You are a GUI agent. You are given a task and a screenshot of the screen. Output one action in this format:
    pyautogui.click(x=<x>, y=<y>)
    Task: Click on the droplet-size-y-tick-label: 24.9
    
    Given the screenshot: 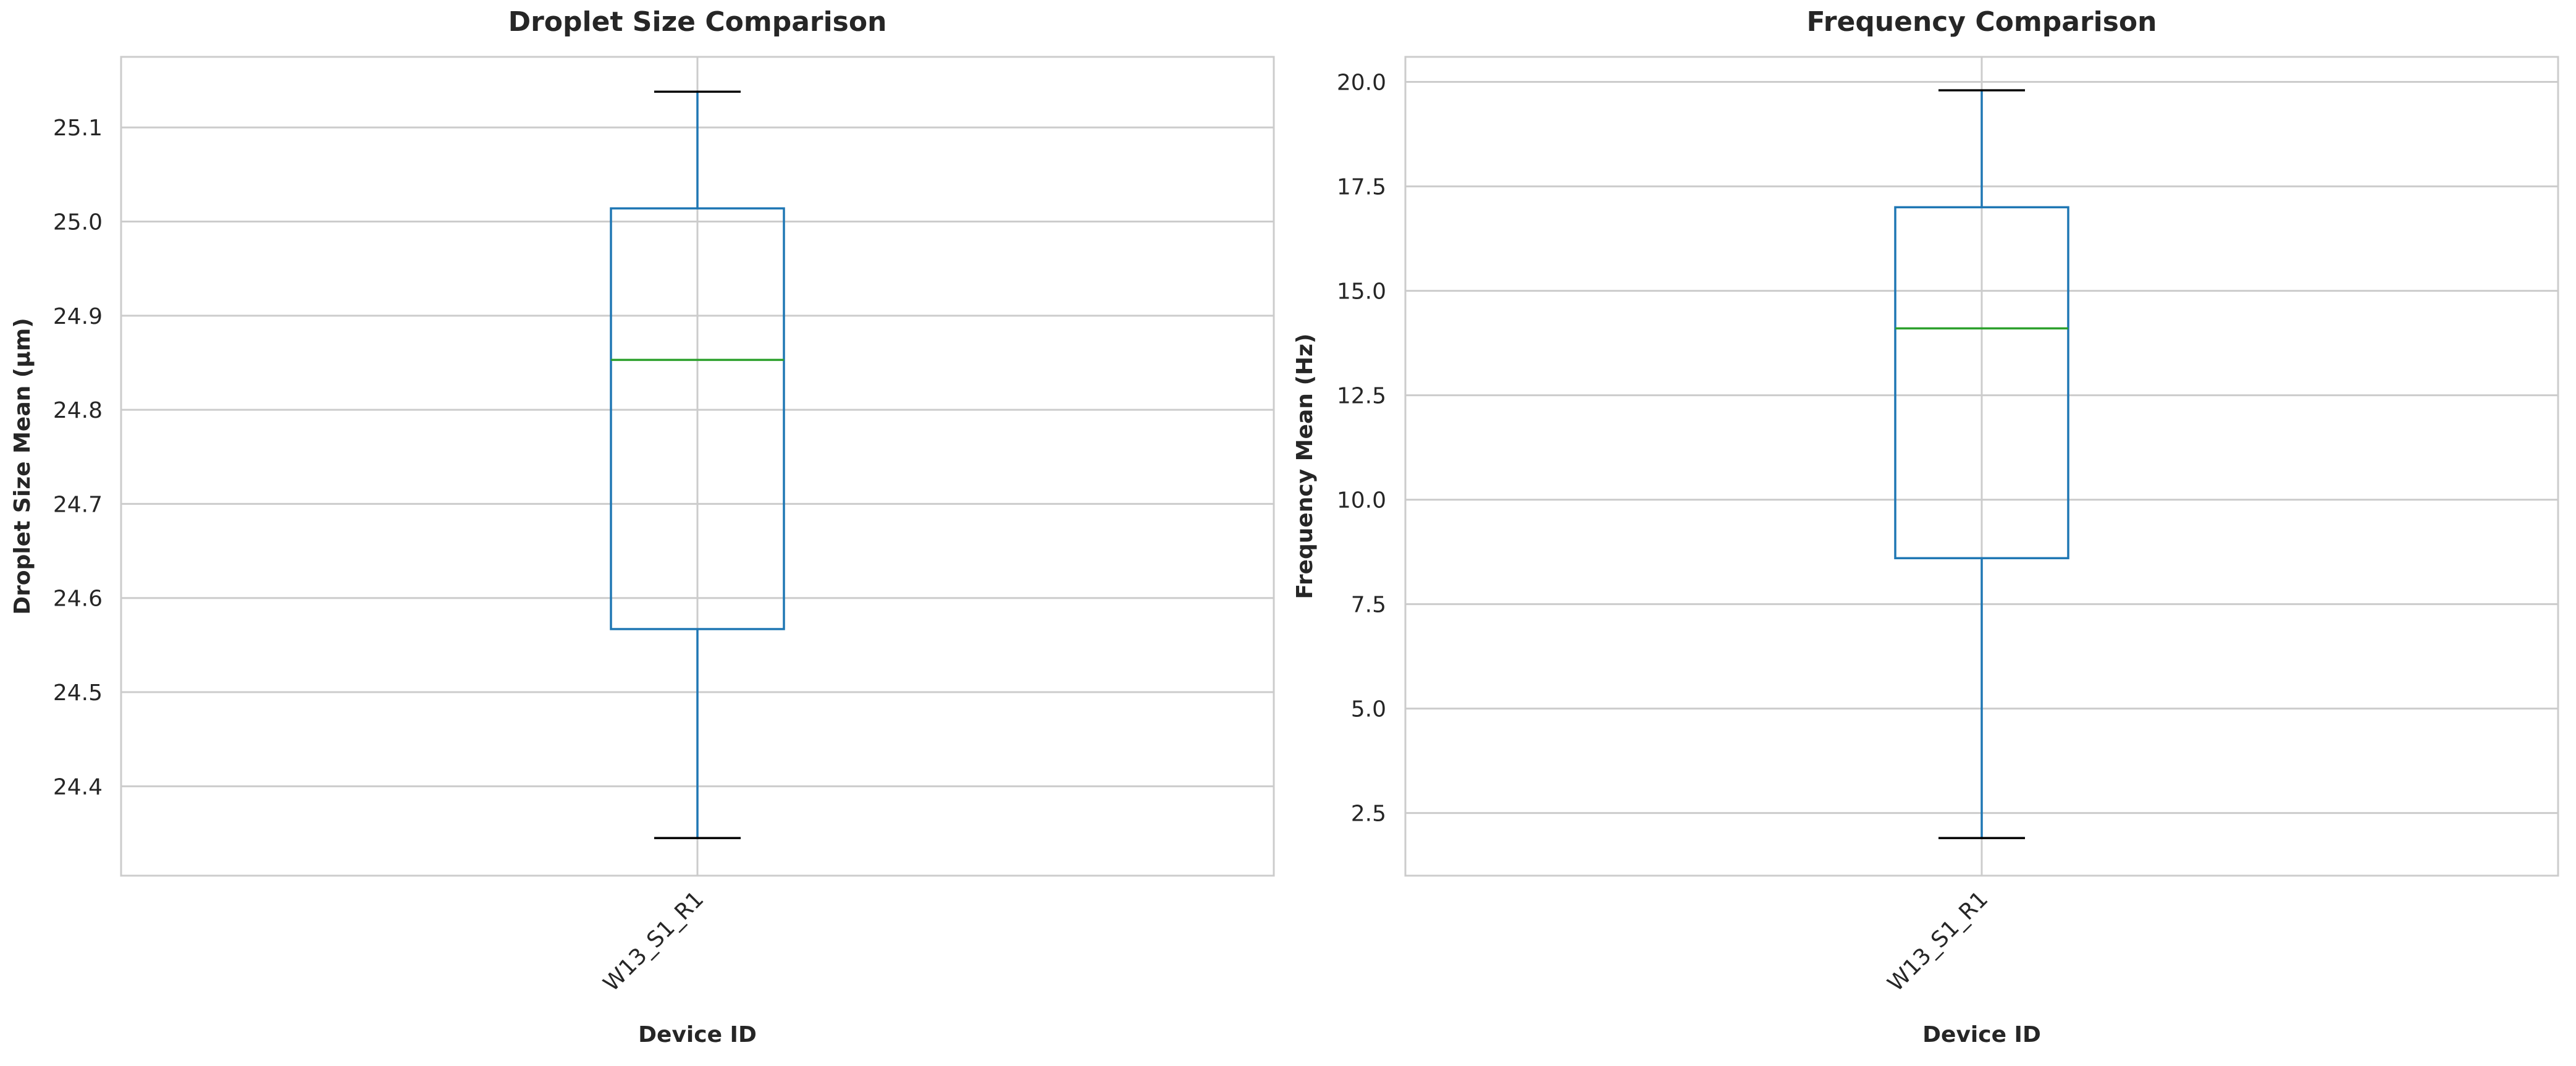 What is the action you would take?
    pyautogui.click(x=78, y=316)
    